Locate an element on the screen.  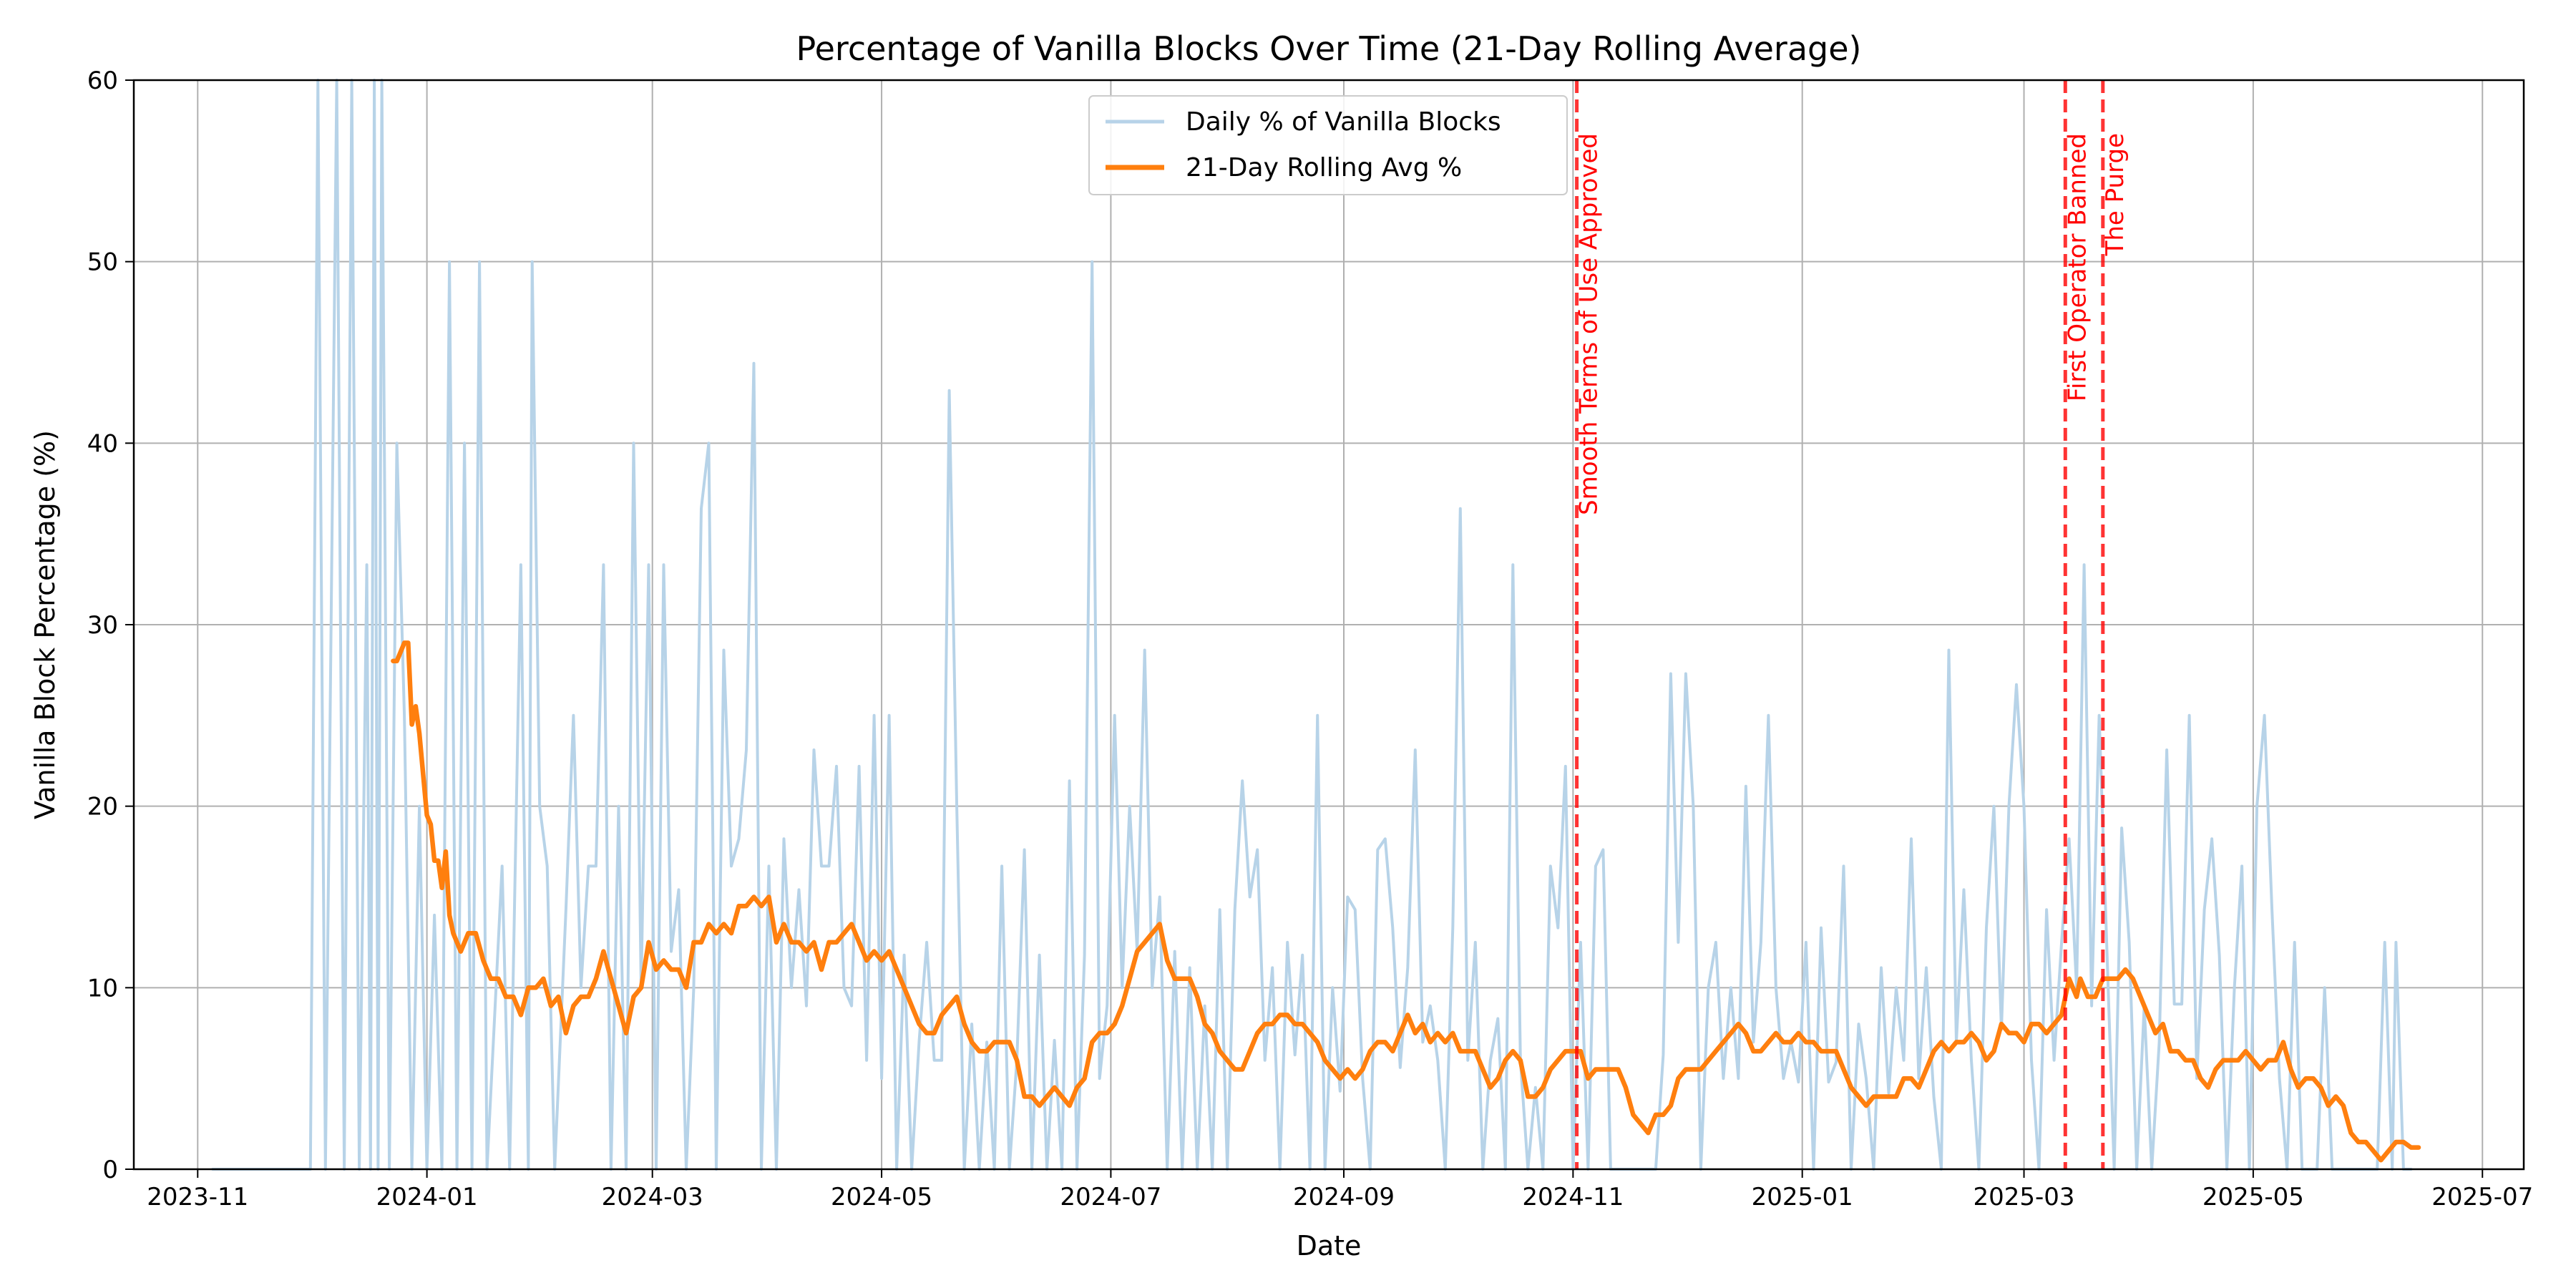
x-tick-label: 2024-05 is located at coordinates (881, 1197).